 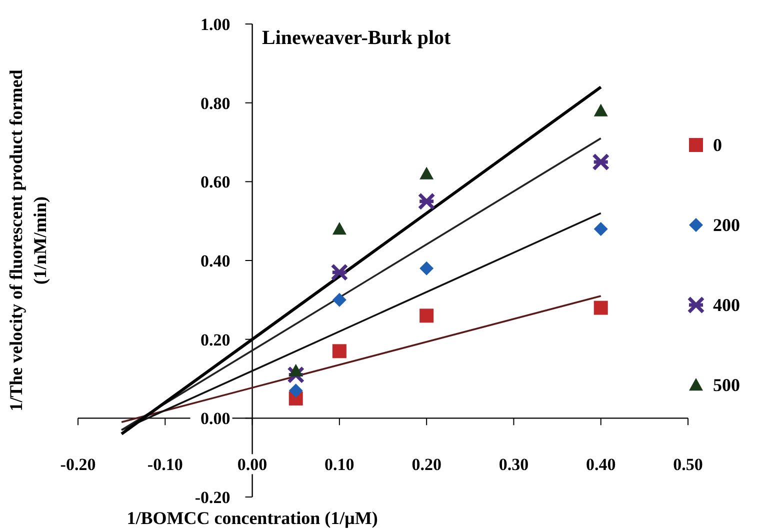 I want to click on y-tick-label: 0.40, so click(x=215, y=261).